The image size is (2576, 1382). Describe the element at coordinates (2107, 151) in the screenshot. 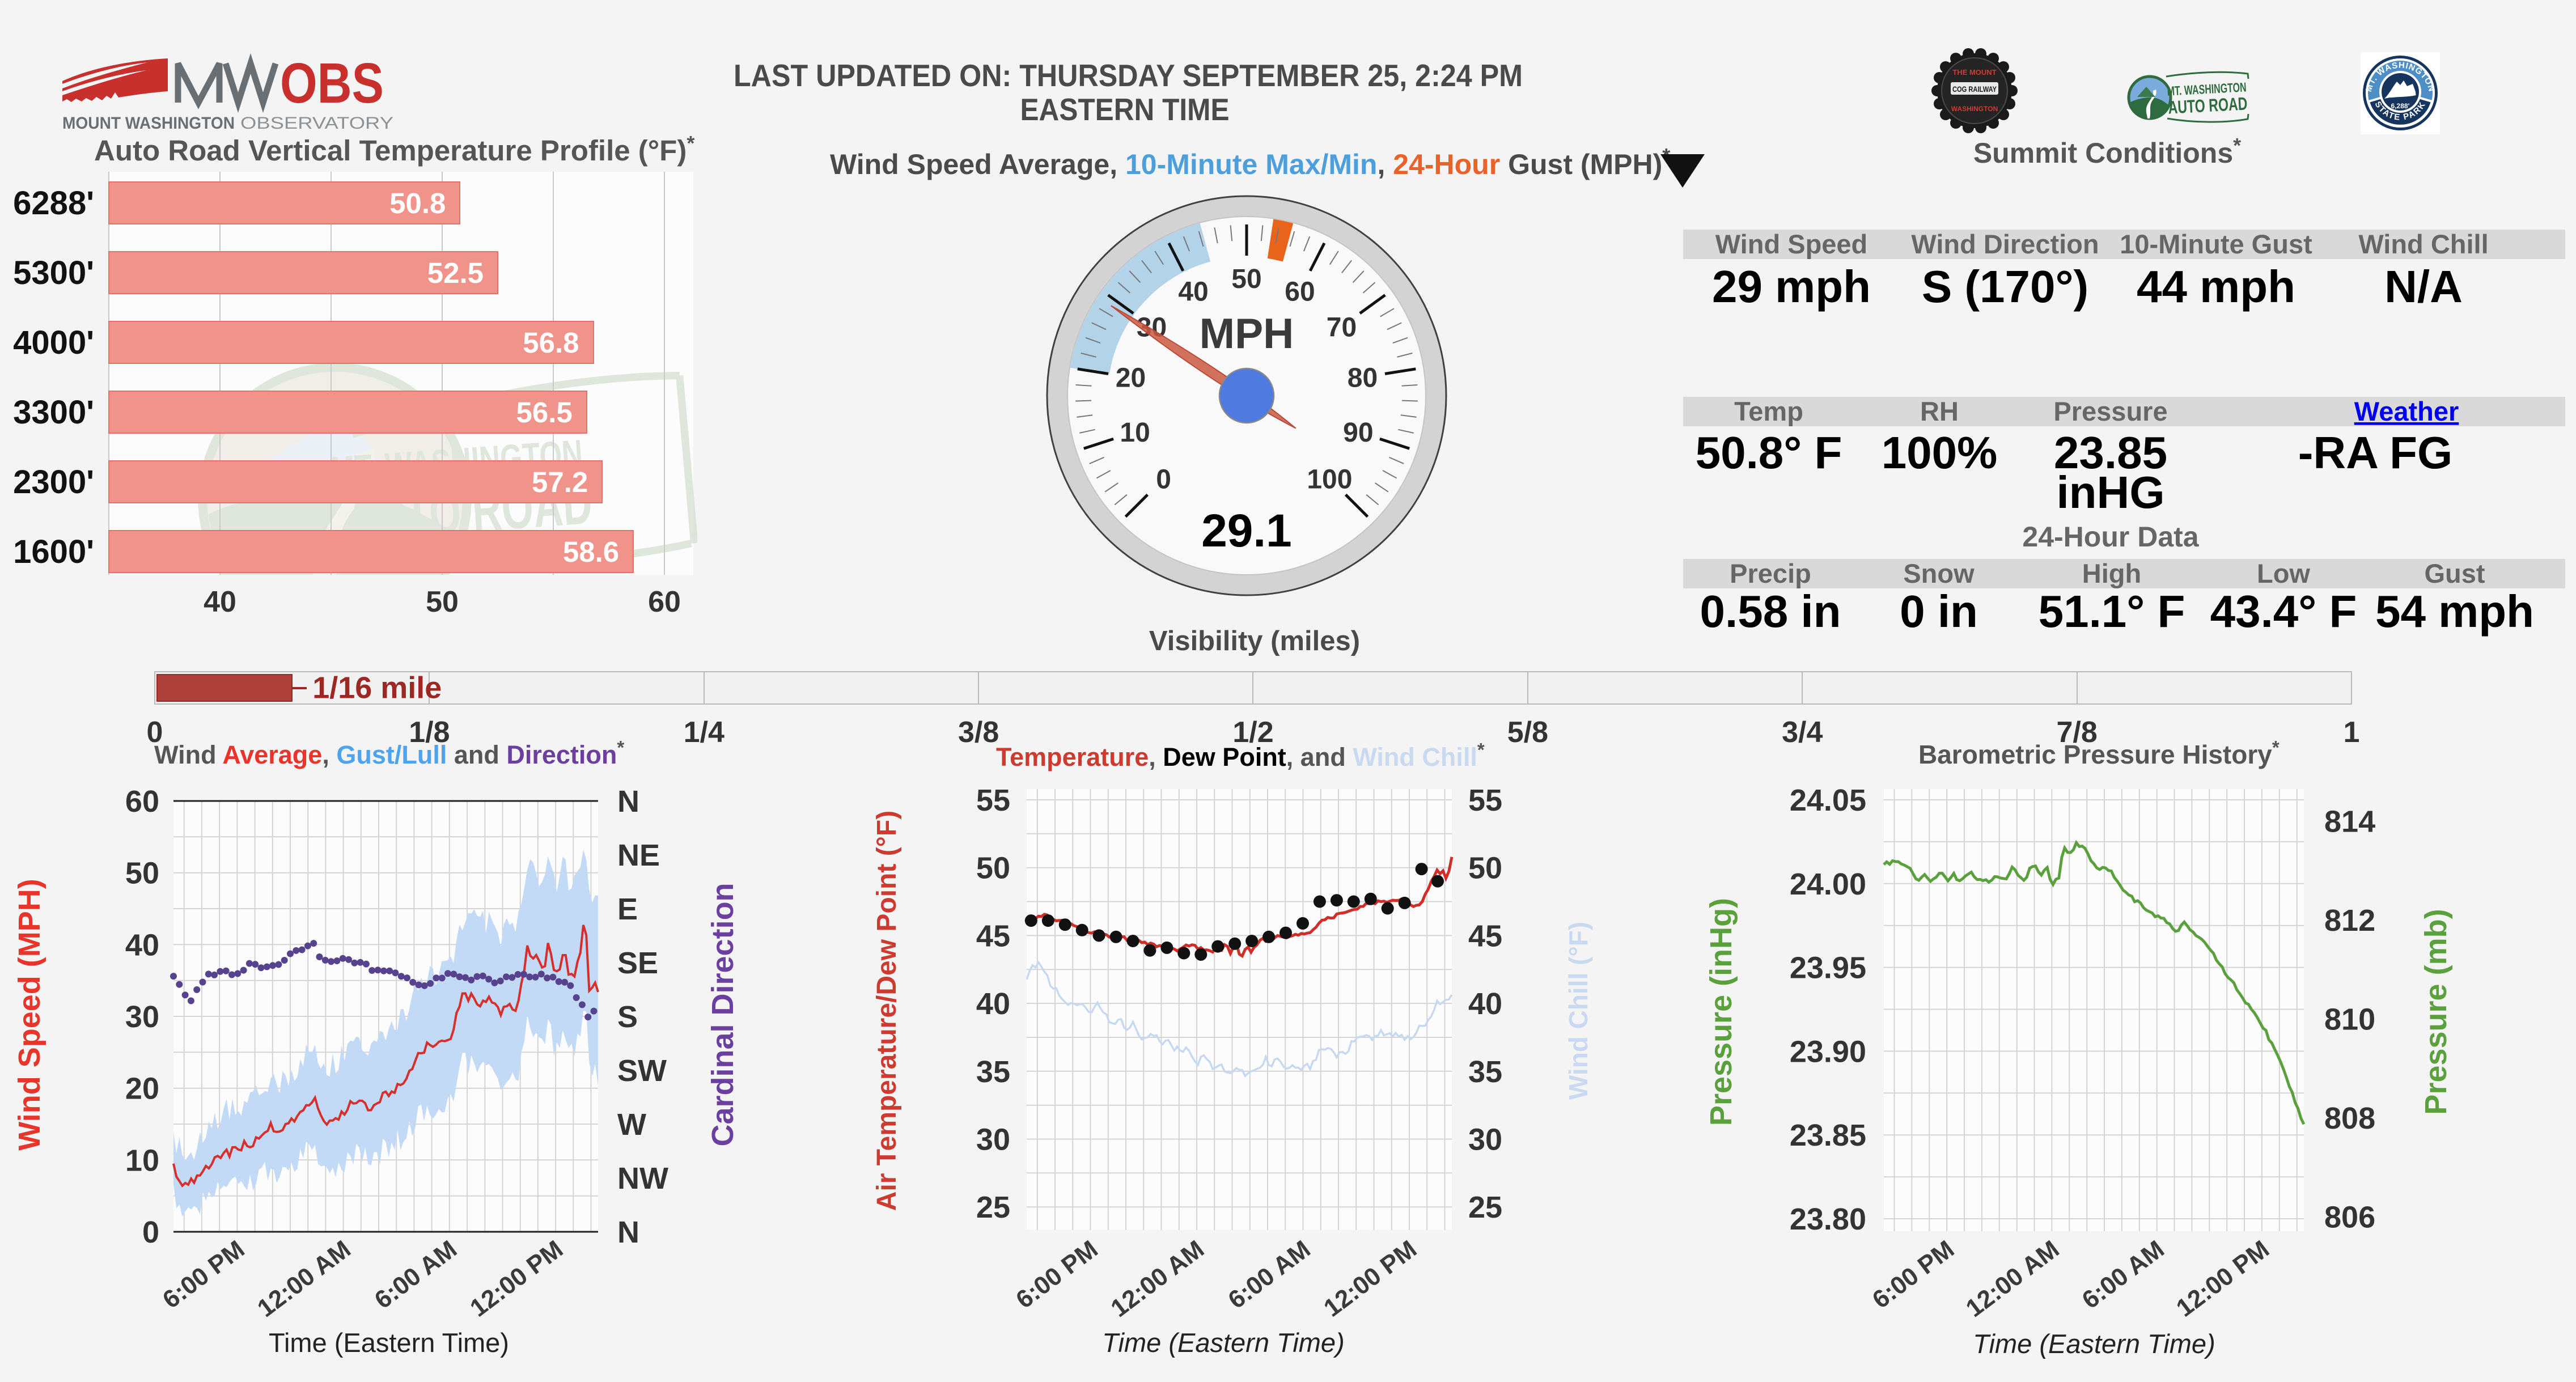

I see `svg-text: Summit Conditions*` at that location.